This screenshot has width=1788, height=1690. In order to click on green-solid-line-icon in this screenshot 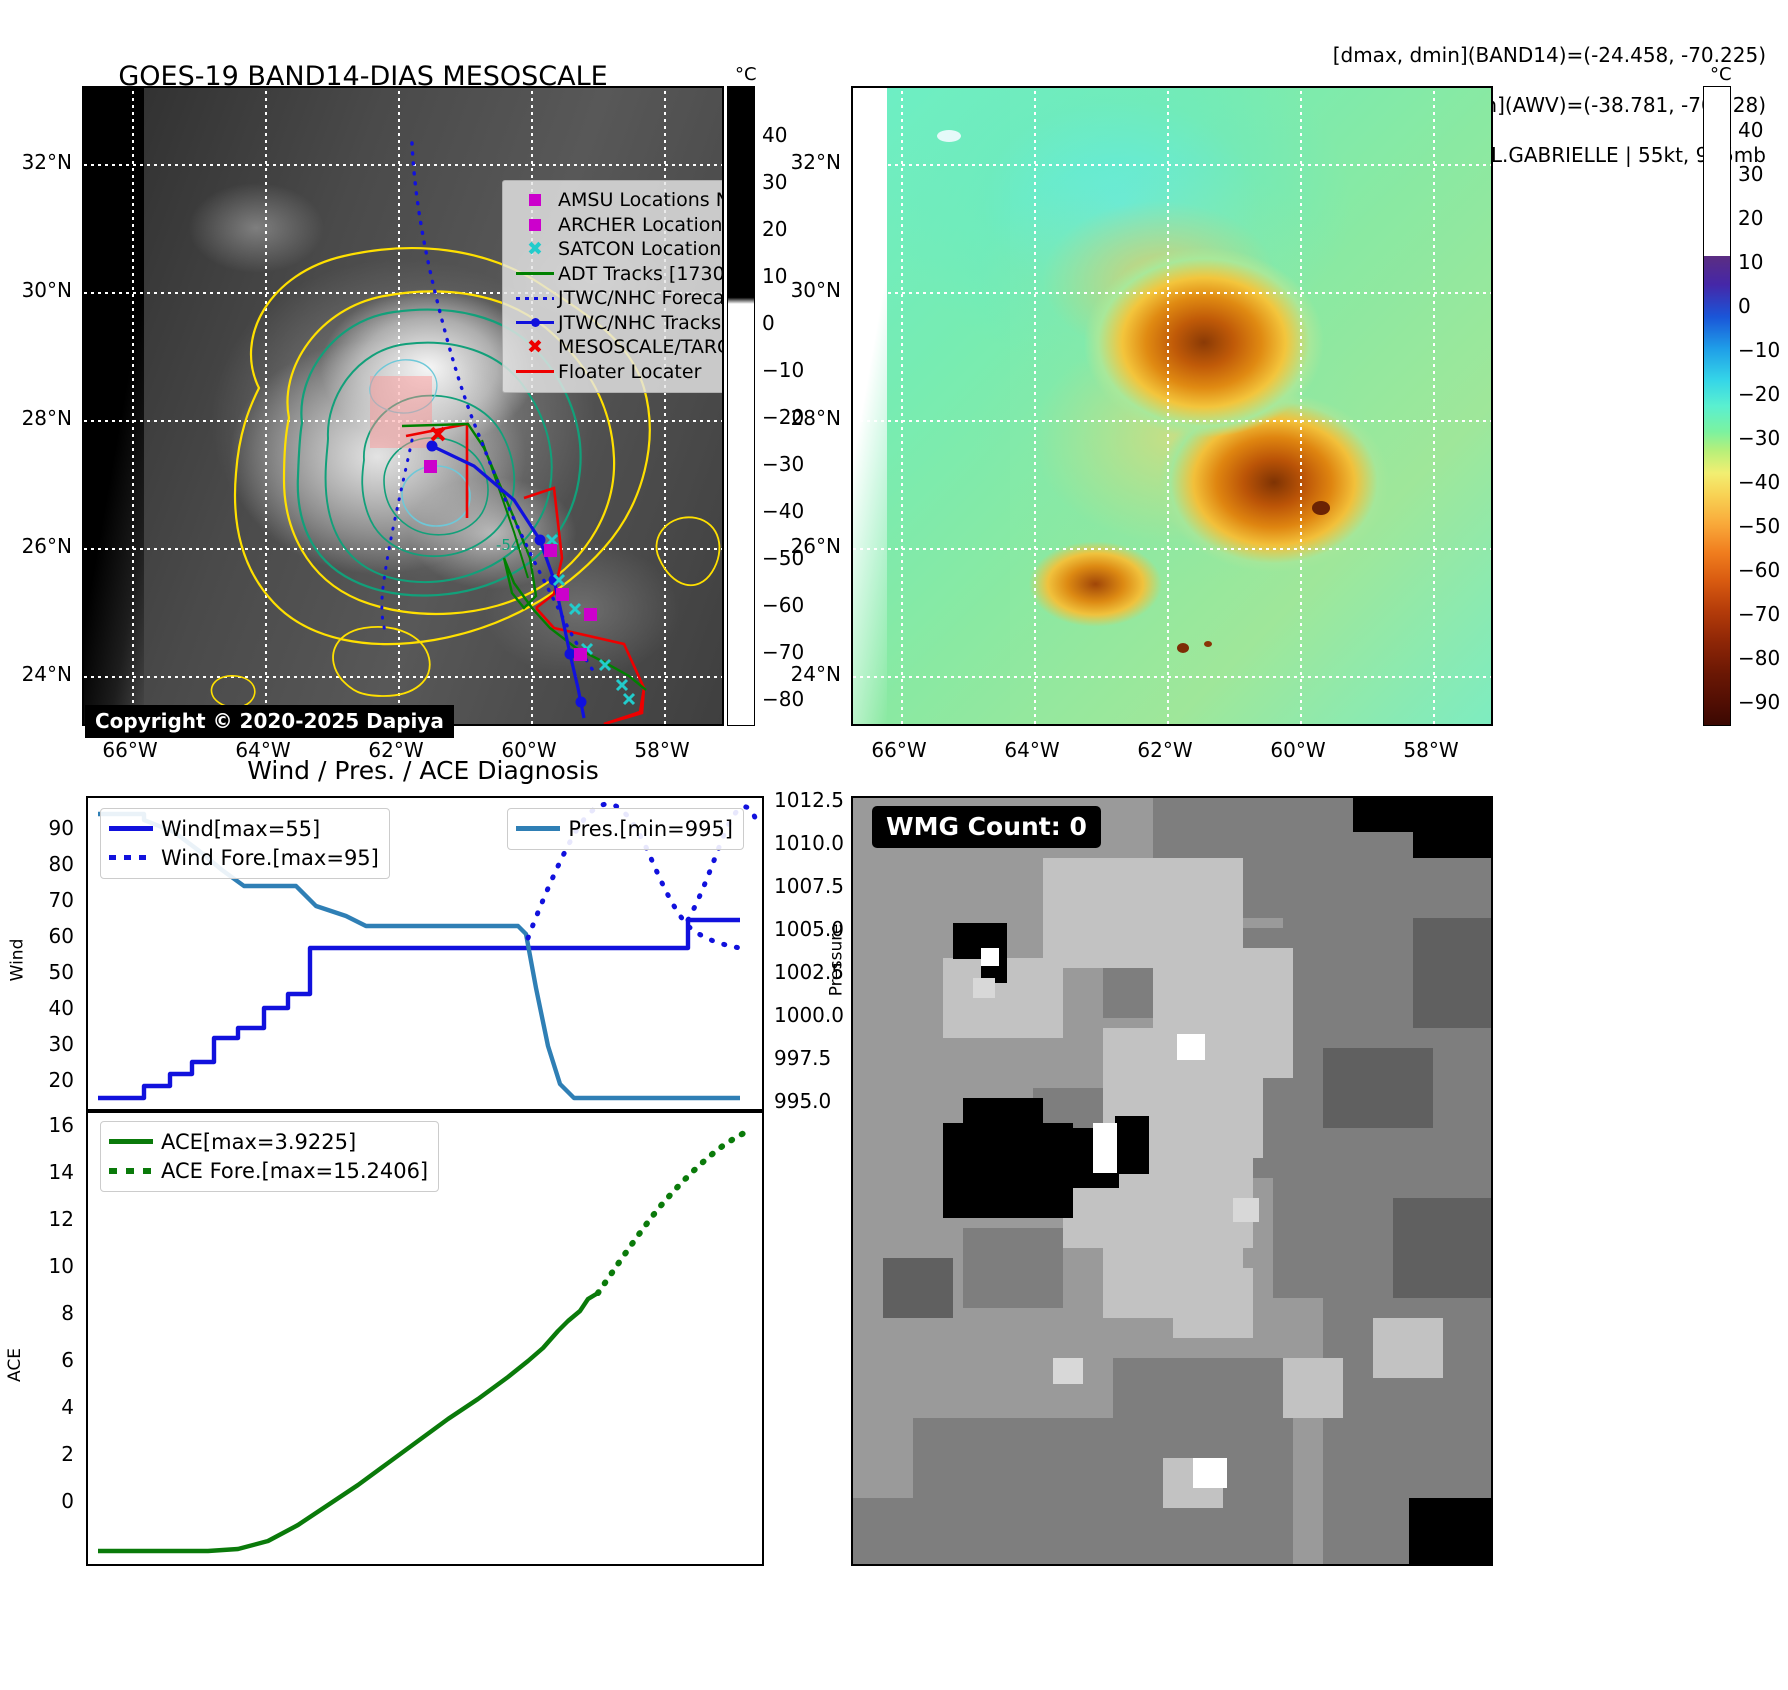, I will do `click(135, 1141)`.